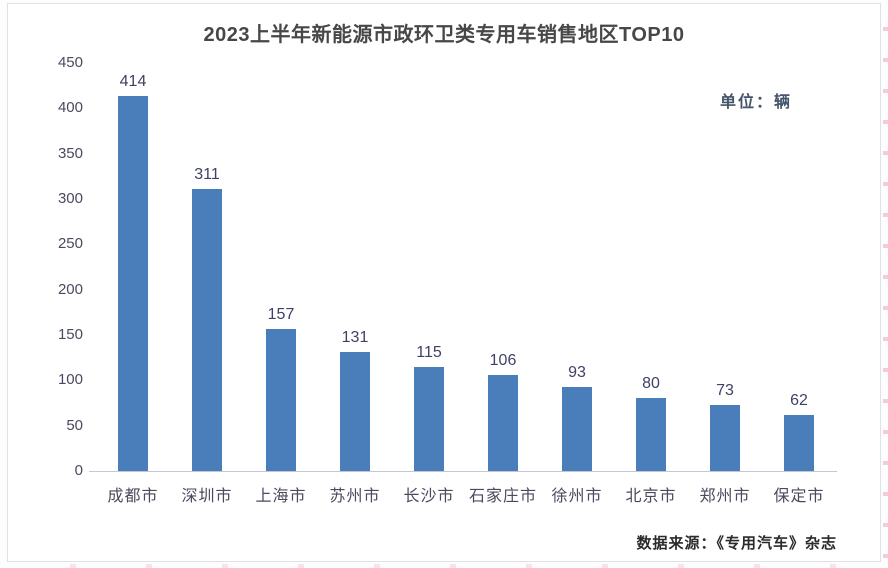 The image size is (888, 568). What do you see at coordinates (355, 338) in the screenshot?
I see `bar-value-label: 131` at bounding box center [355, 338].